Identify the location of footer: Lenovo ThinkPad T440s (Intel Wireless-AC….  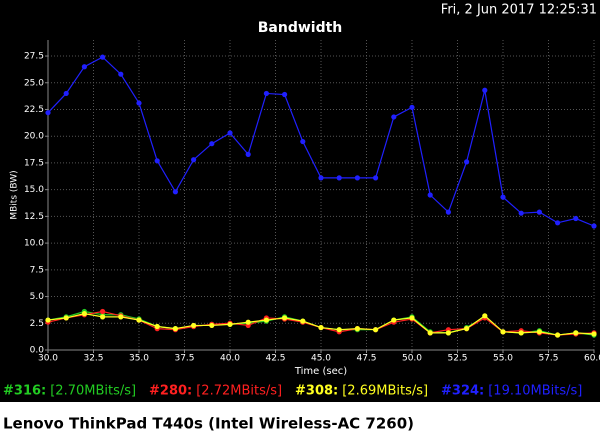
(208, 424).